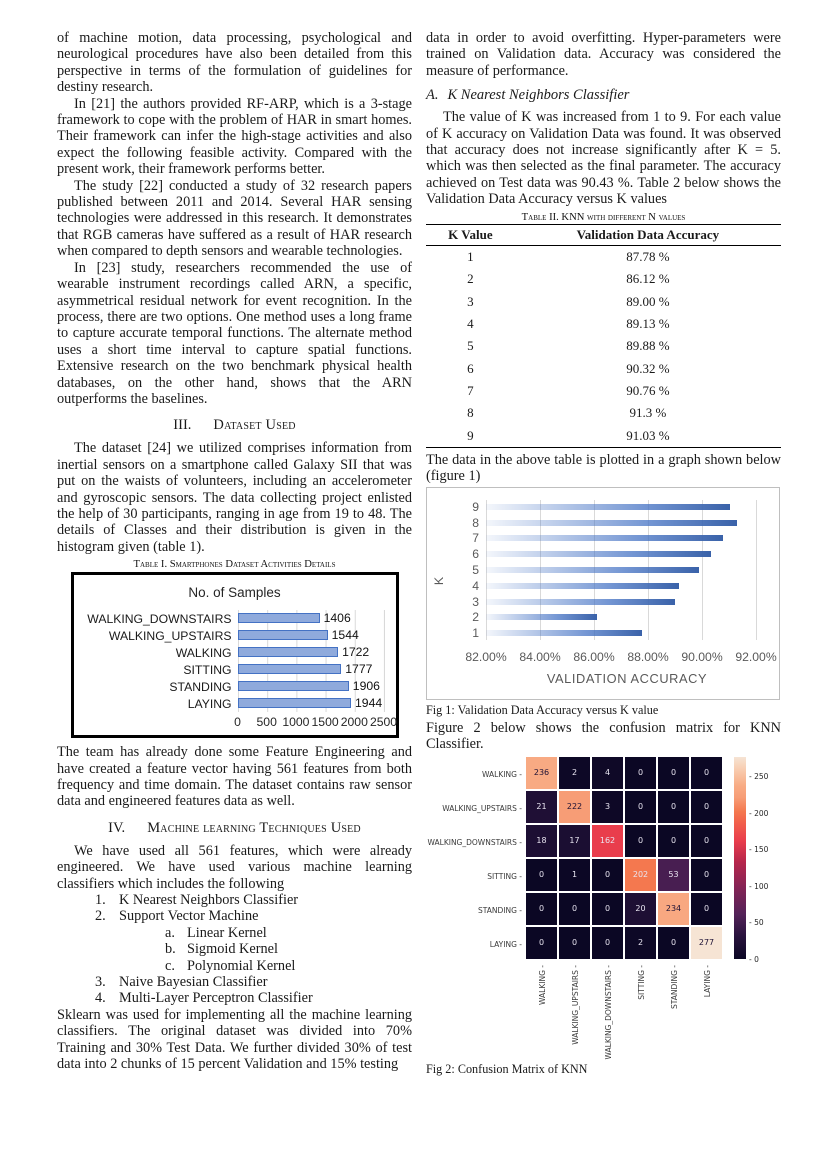 Image resolution: width=826 pixels, height=1169 pixels. What do you see at coordinates (235, 704) in the screenshot?
I see `bar-row: LAYING 1944` at bounding box center [235, 704].